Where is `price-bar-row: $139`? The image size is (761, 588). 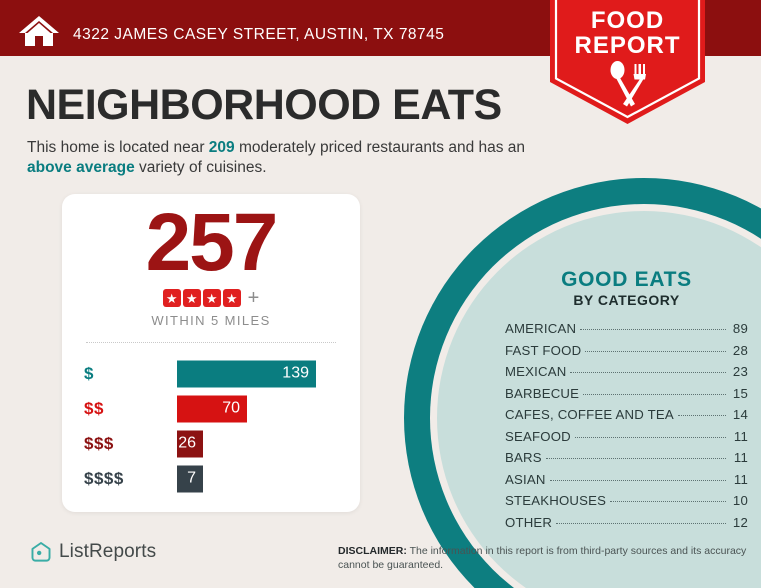 price-bar-row: $139 is located at coordinates (211, 373).